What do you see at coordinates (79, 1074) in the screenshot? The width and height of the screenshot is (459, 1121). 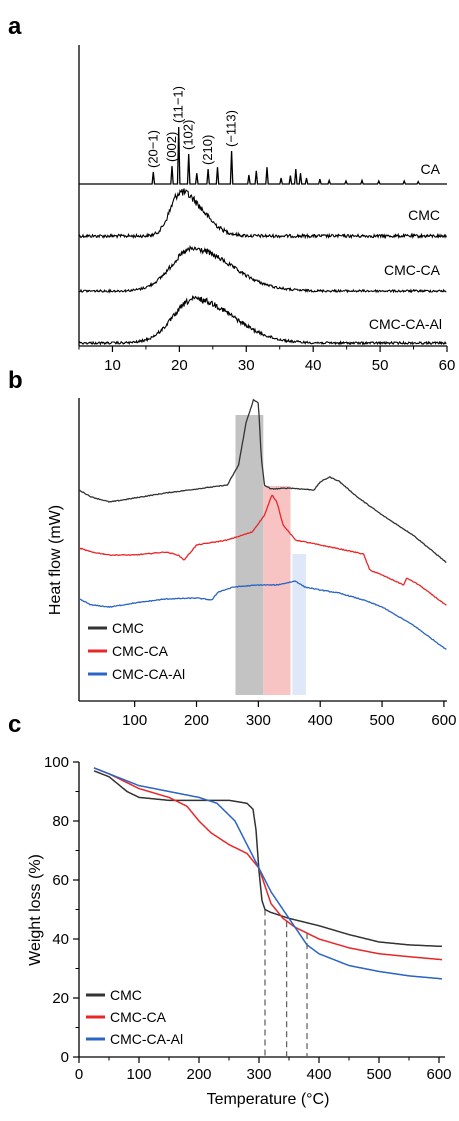 I see `panel-c-xtick-label-0: 0` at bounding box center [79, 1074].